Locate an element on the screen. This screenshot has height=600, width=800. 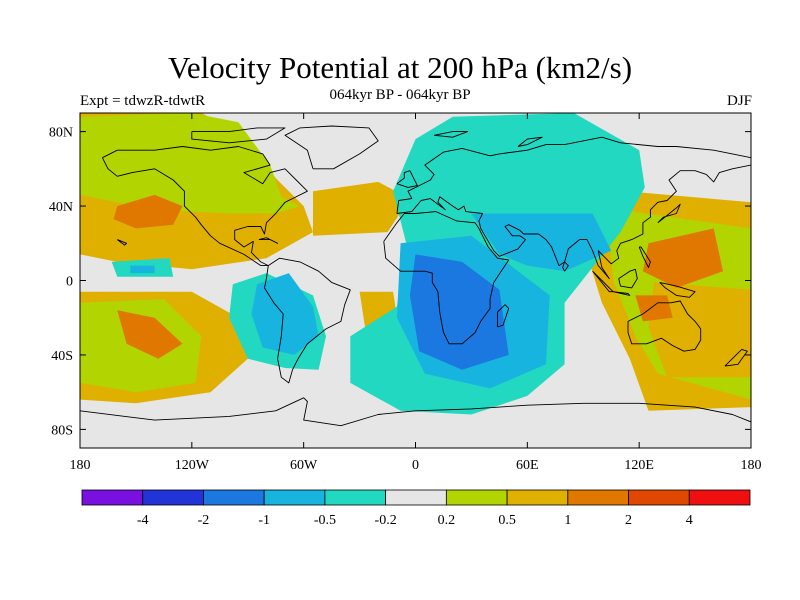
lat-tick-label: 40S is located at coordinates (62, 356).